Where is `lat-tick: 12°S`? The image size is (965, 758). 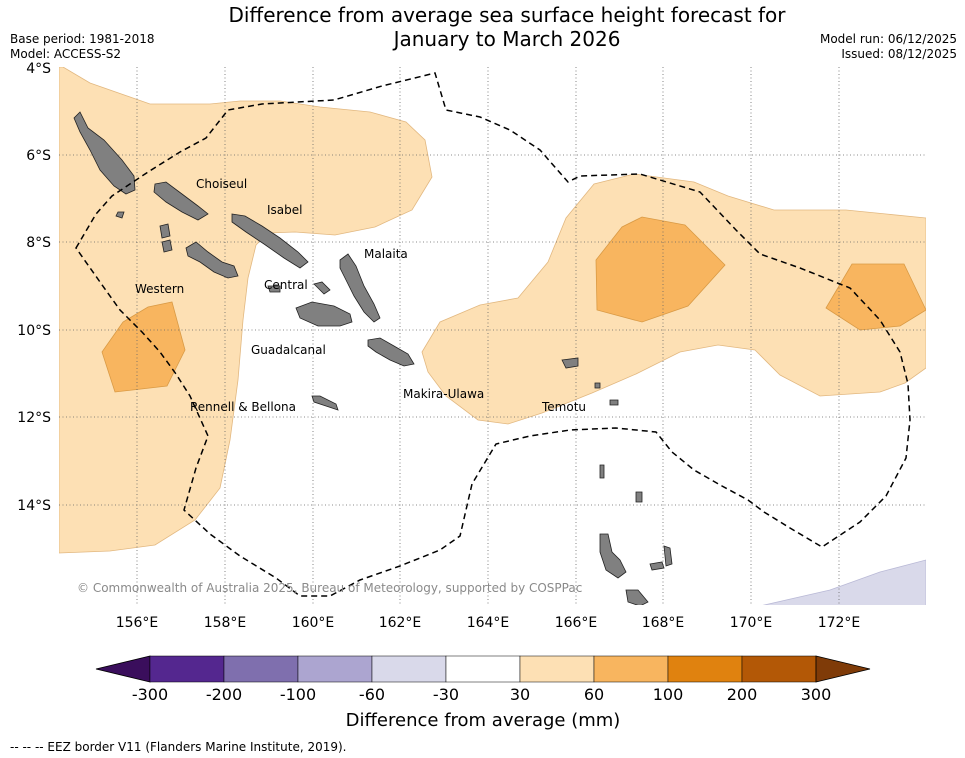 lat-tick: 12°S is located at coordinates (34, 418).